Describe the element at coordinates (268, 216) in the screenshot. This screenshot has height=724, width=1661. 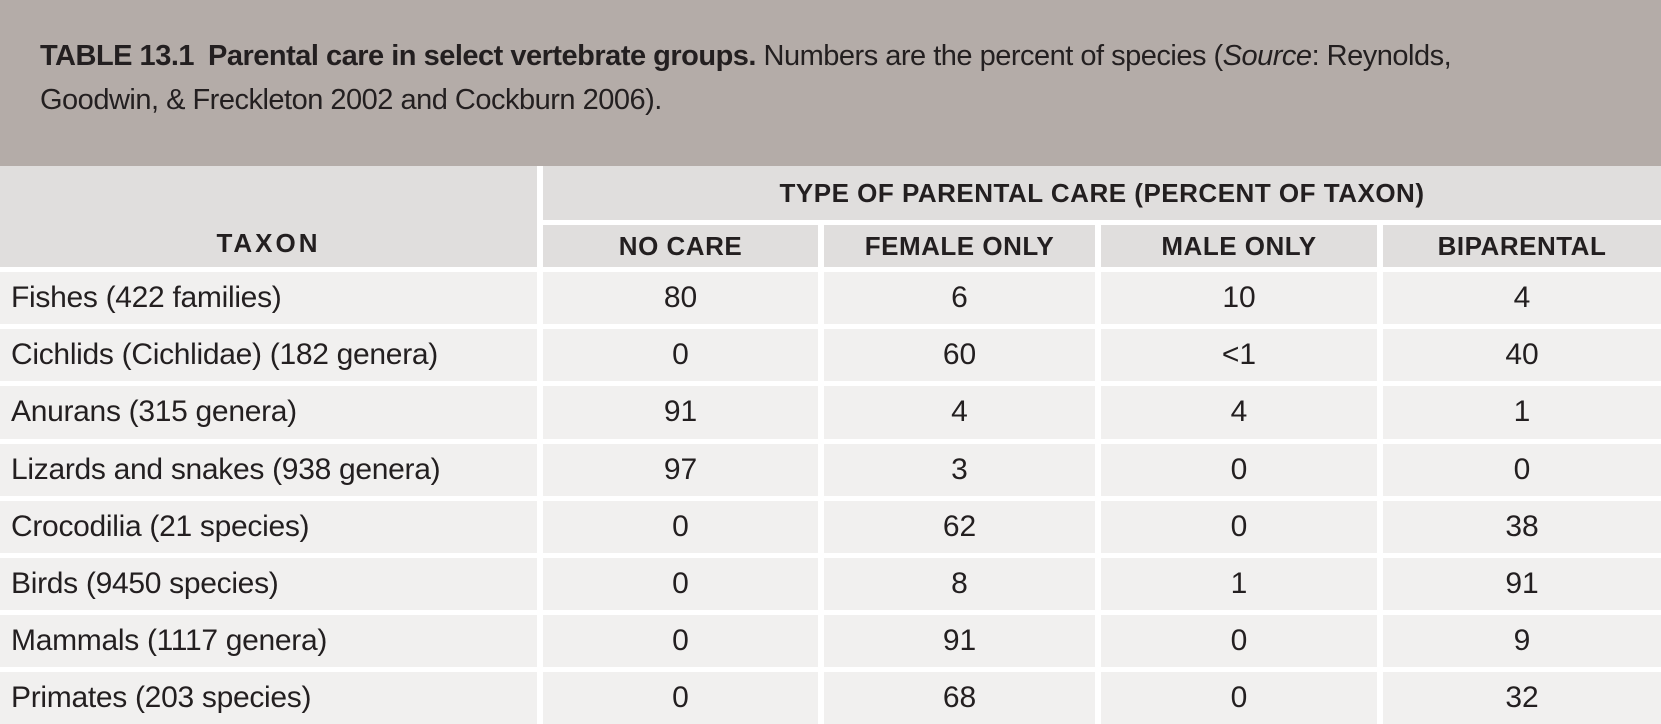
I see `column-header-taxon: TAXON` at that location.